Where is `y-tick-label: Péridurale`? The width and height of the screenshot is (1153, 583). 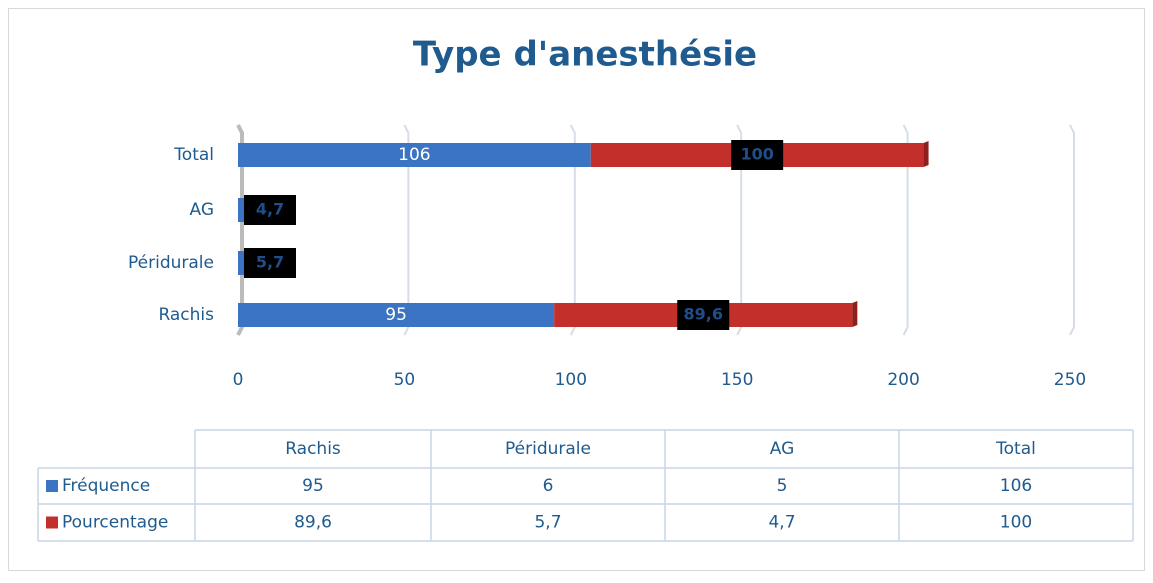 y-tick-label: Péridurale is located at coordinates (171, 263).